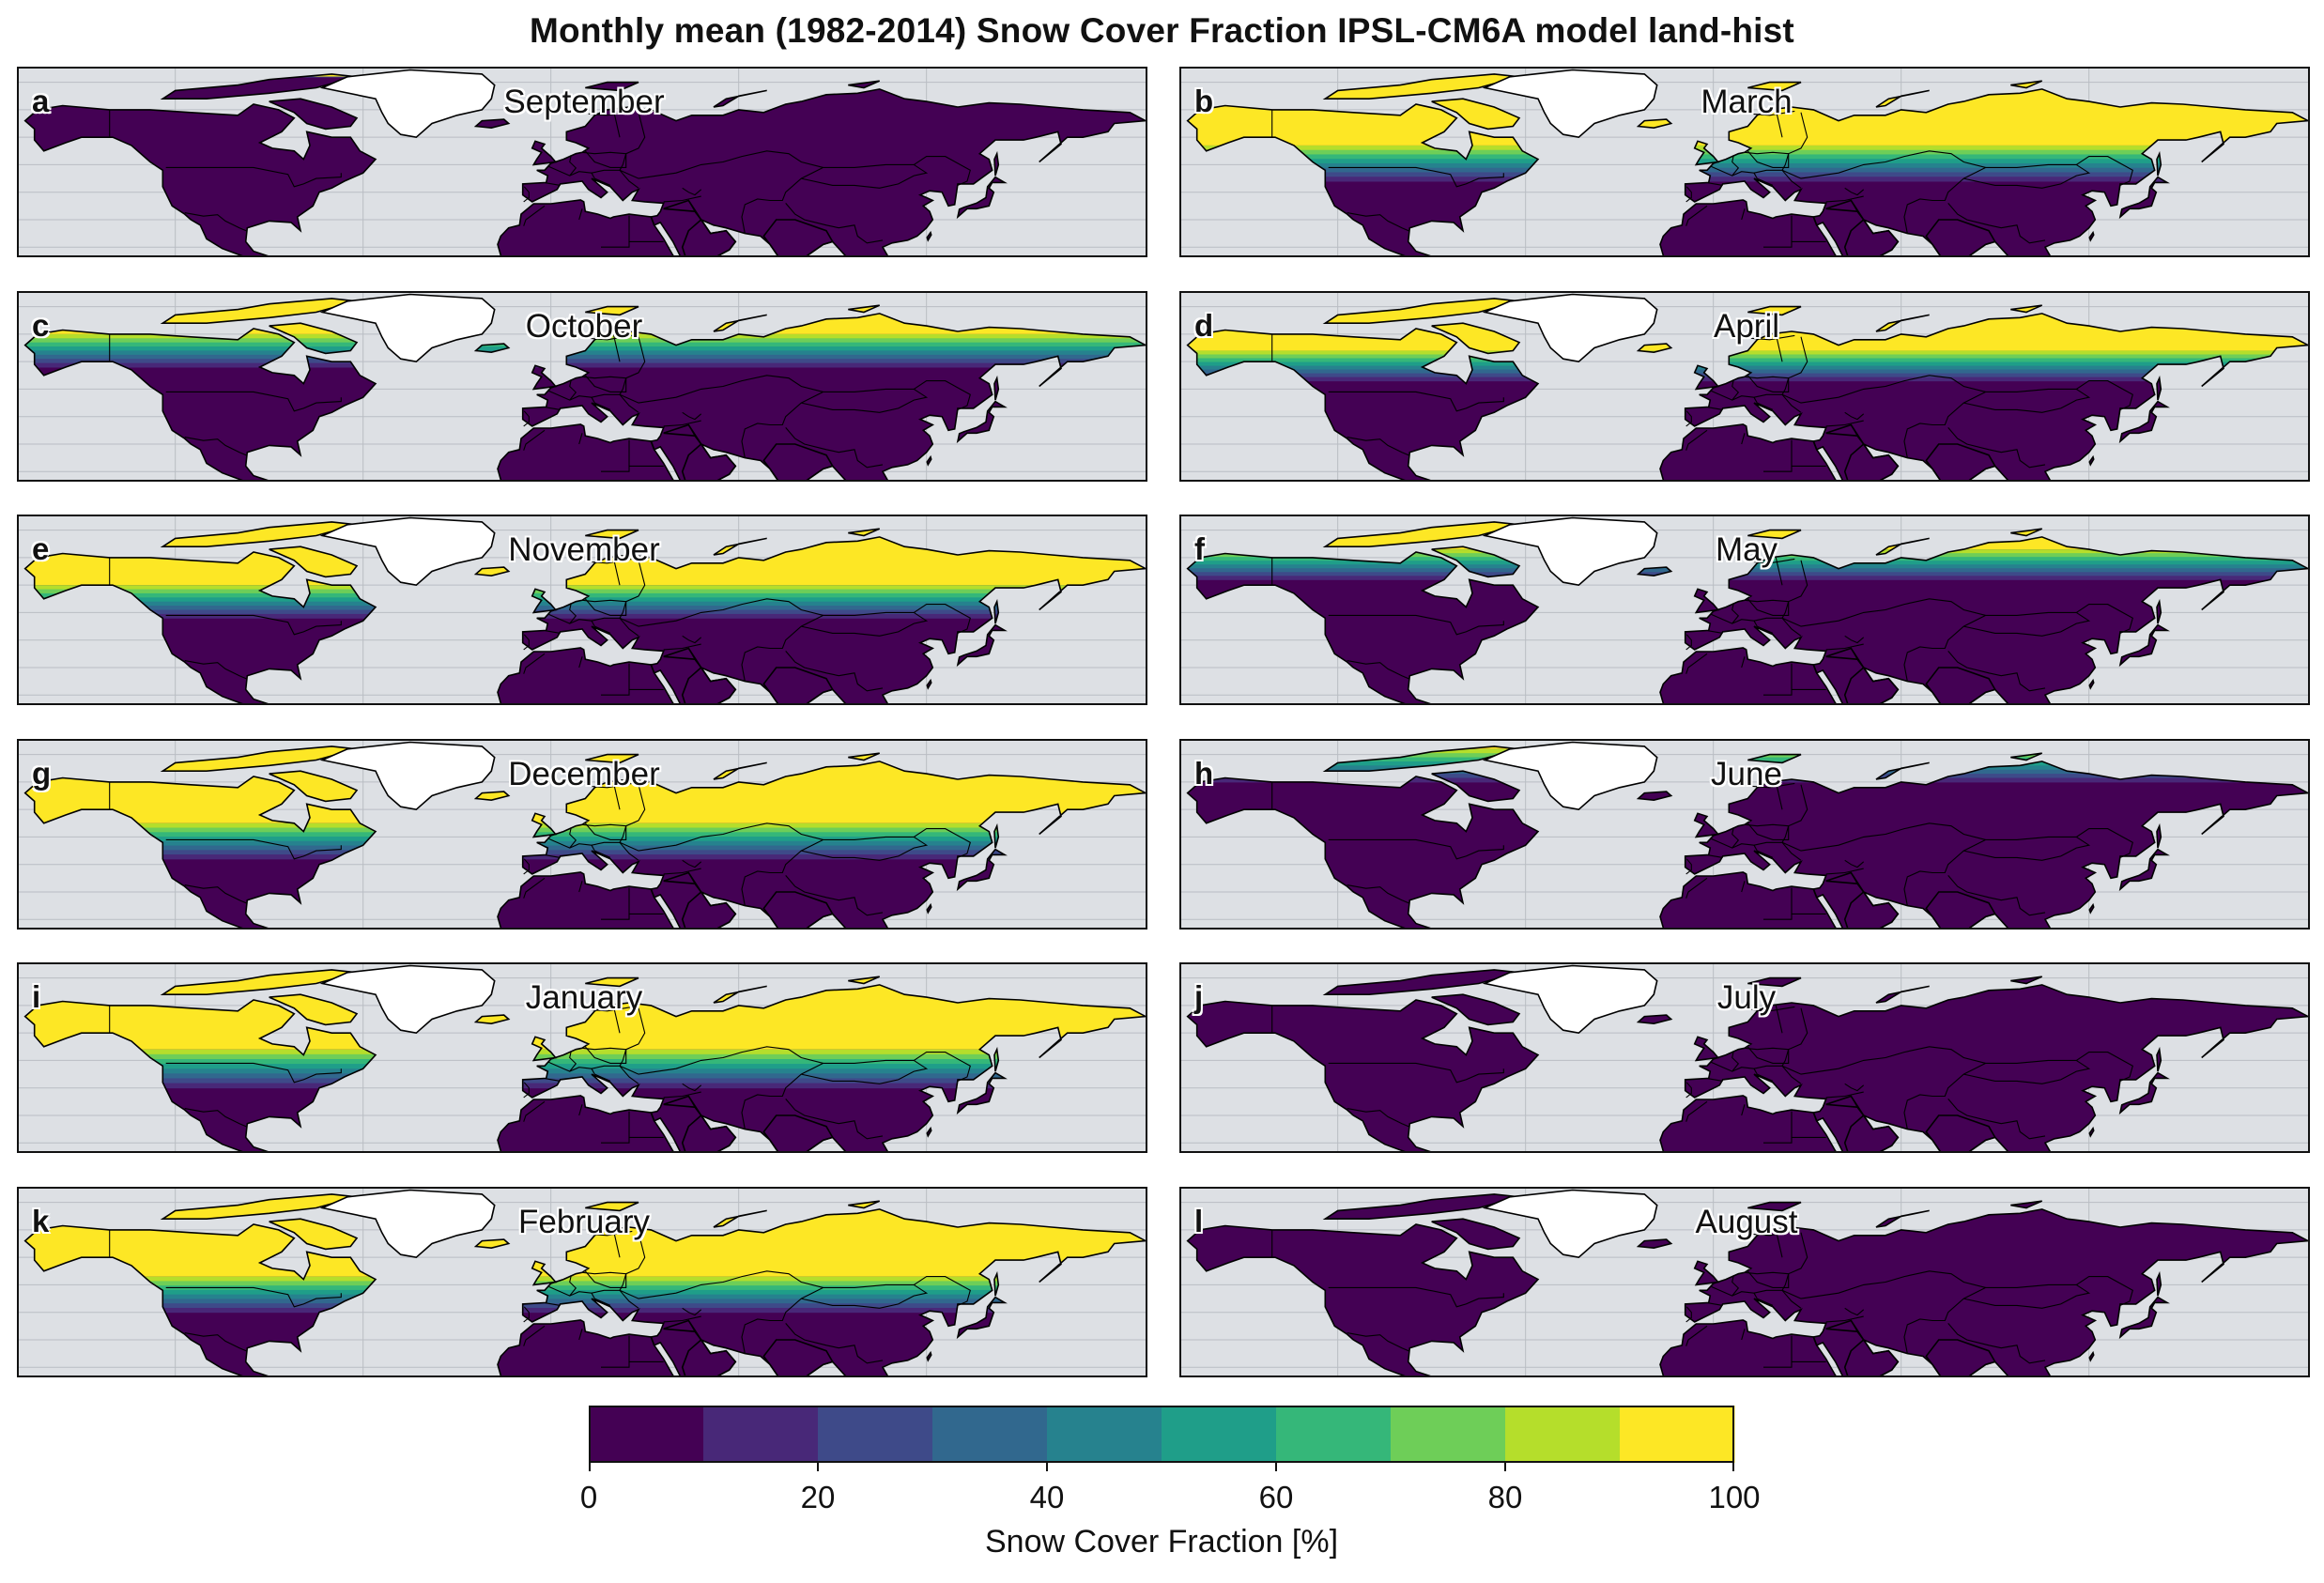 This screenshot has width=2324, height=1583. I want to click on panel-month-label: January, so click(584, 997).